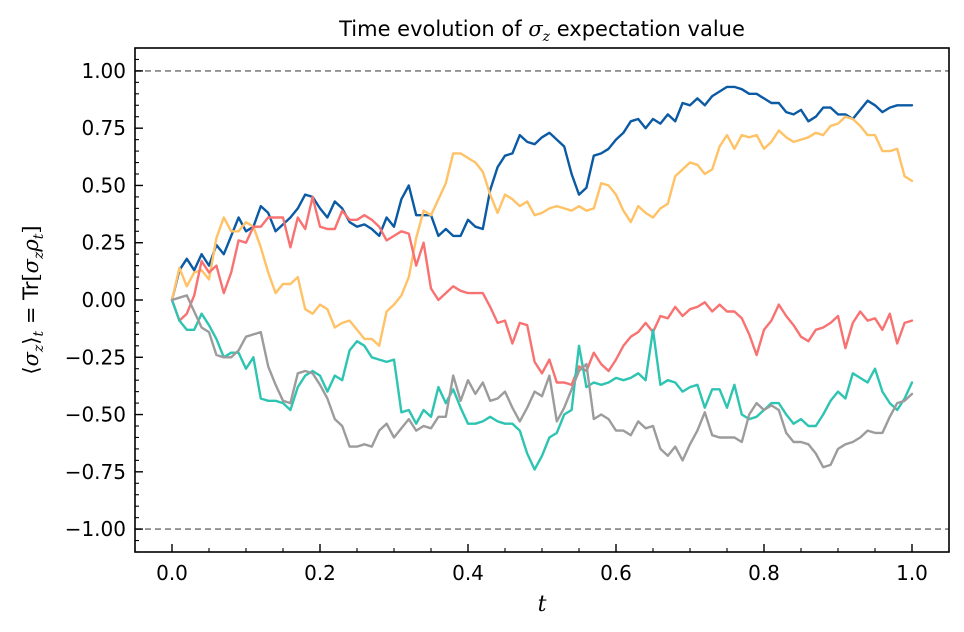 Image resolution: width=964 pixels, height=632 pixels. I want to click on x-tick-label: 0.6, so click(616, 573).